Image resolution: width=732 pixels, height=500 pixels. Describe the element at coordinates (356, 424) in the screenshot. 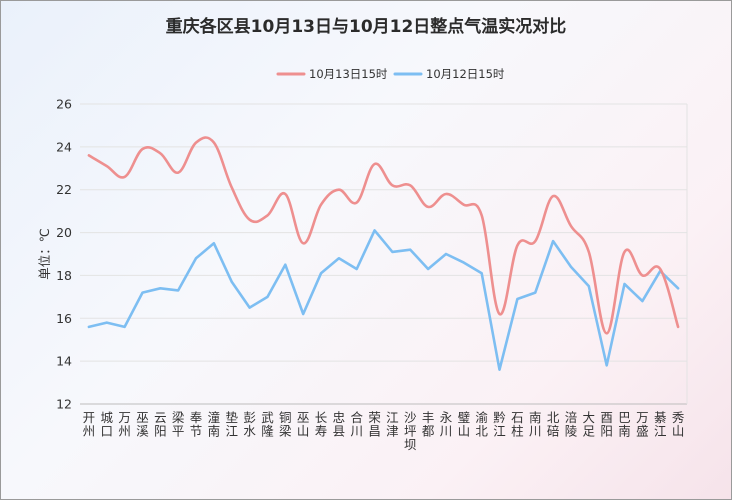

I see `x-tick-label: 合川` at that location.